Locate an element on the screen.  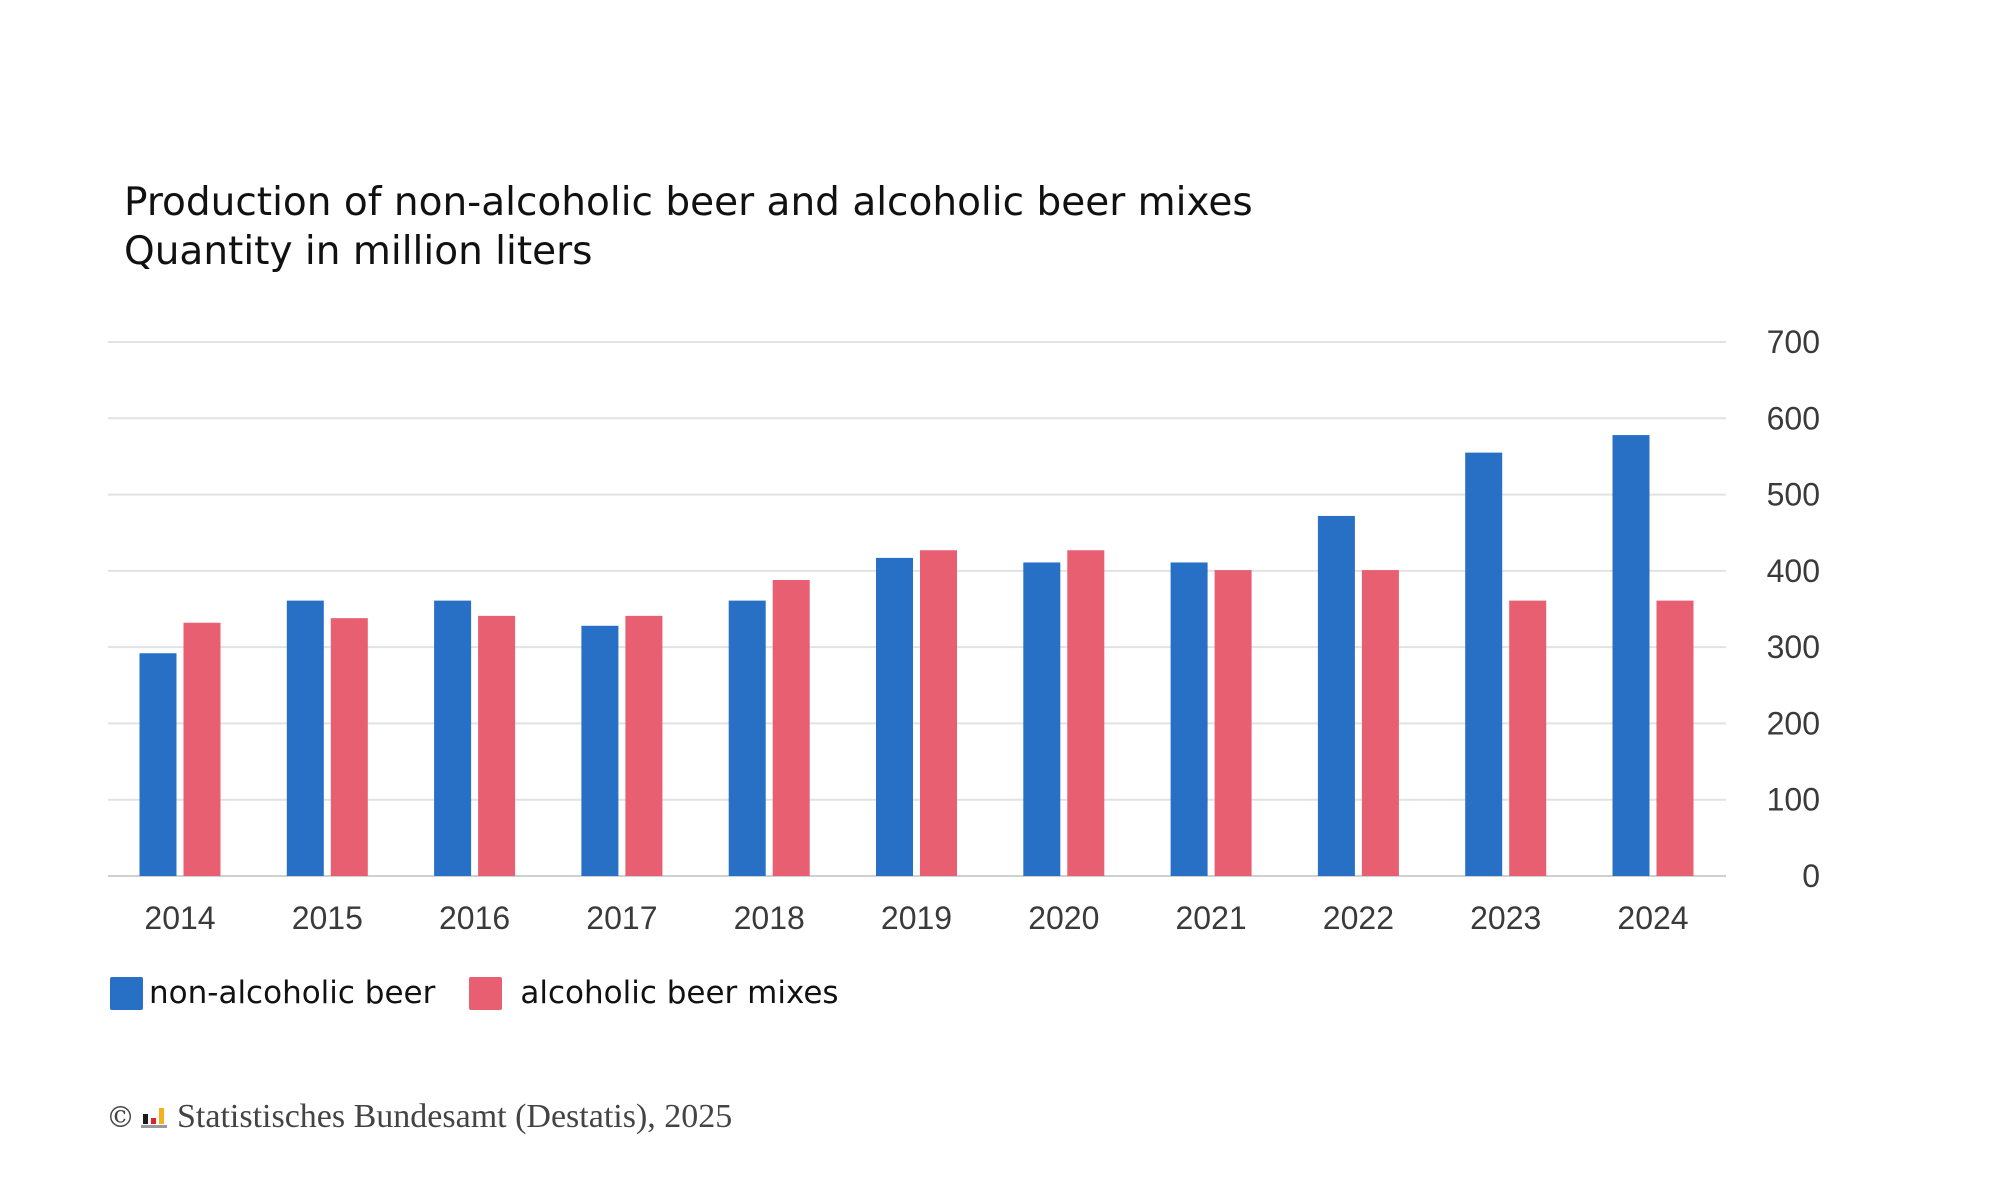
bar-alcoholic-beer-mixes-2022 is located at coordinates (1380, 723).